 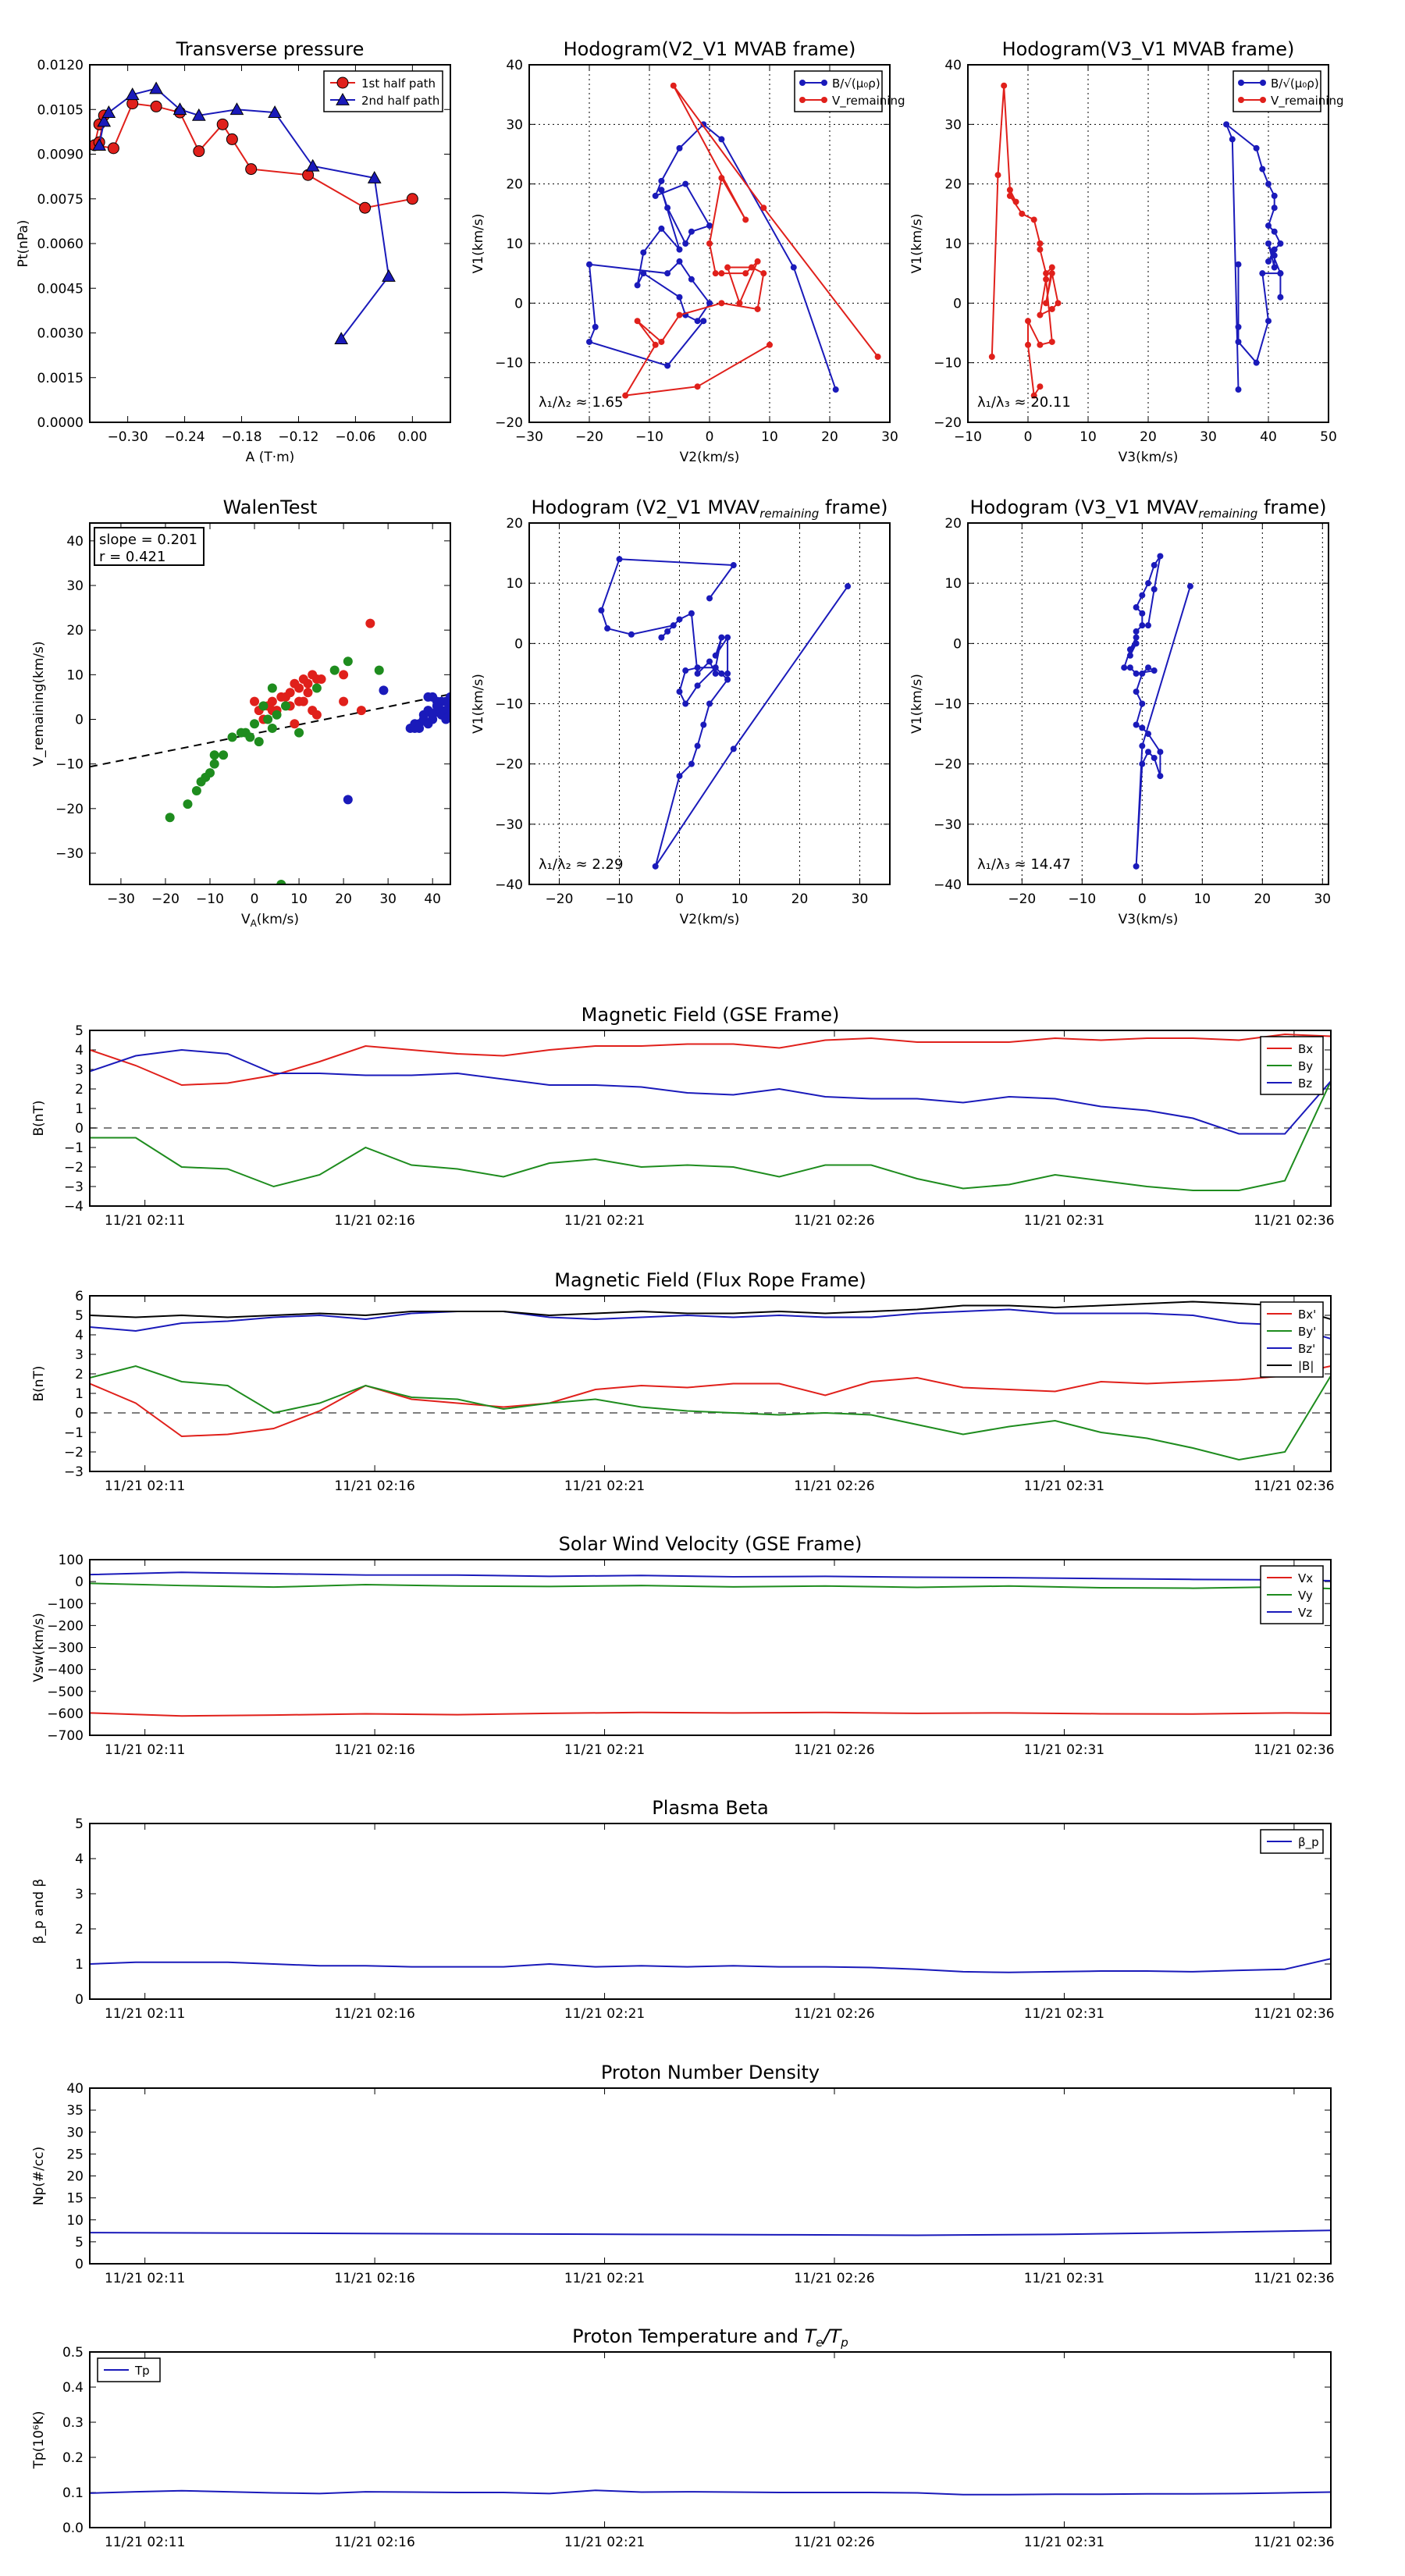 I want to click on y-tick-label: −2, so click(x=74, y=1453).